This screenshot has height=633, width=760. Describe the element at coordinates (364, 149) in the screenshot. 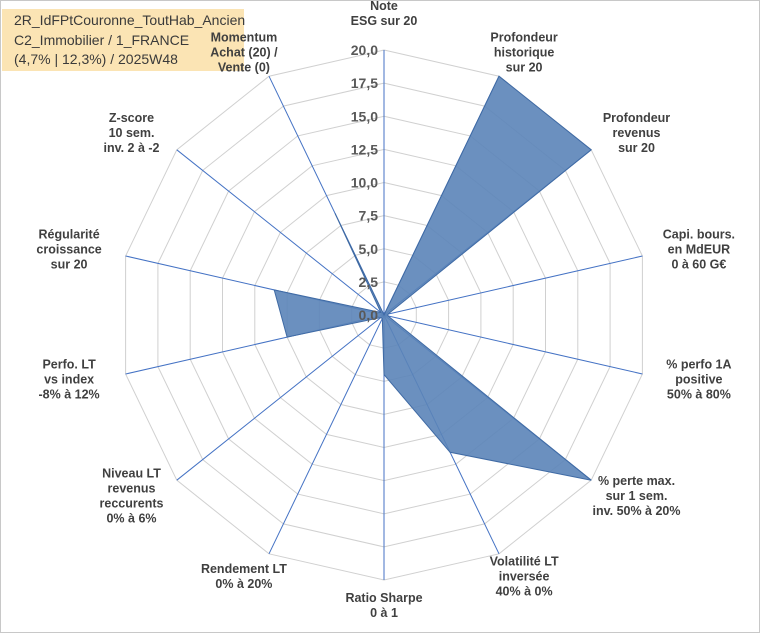

I see `tick-label: 12,5` at that location.